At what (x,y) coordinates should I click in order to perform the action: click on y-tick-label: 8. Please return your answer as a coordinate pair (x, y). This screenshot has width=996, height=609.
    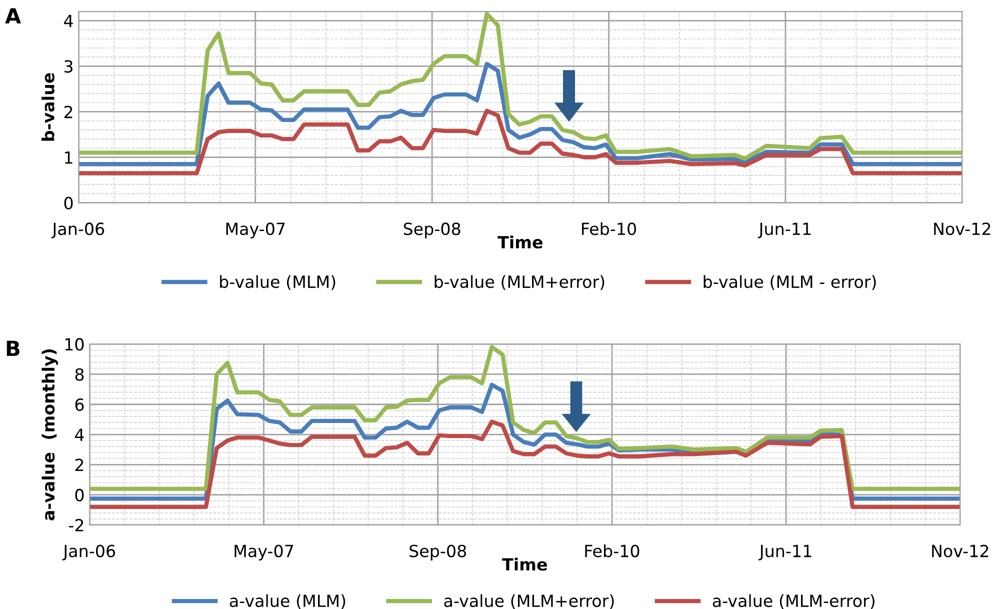
    Looking at the image, I should click on (79, 374).